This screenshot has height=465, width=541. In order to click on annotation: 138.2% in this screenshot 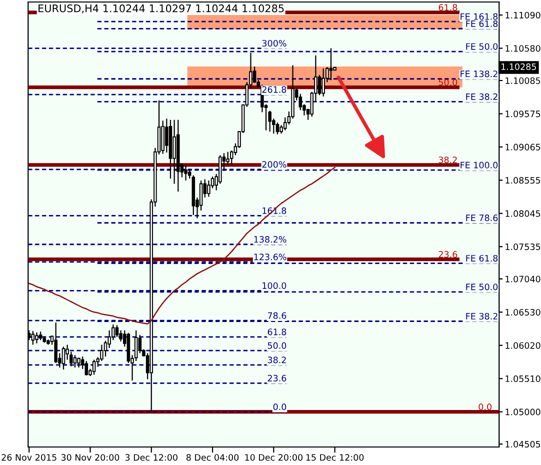, I will do `click(270, 239)`.